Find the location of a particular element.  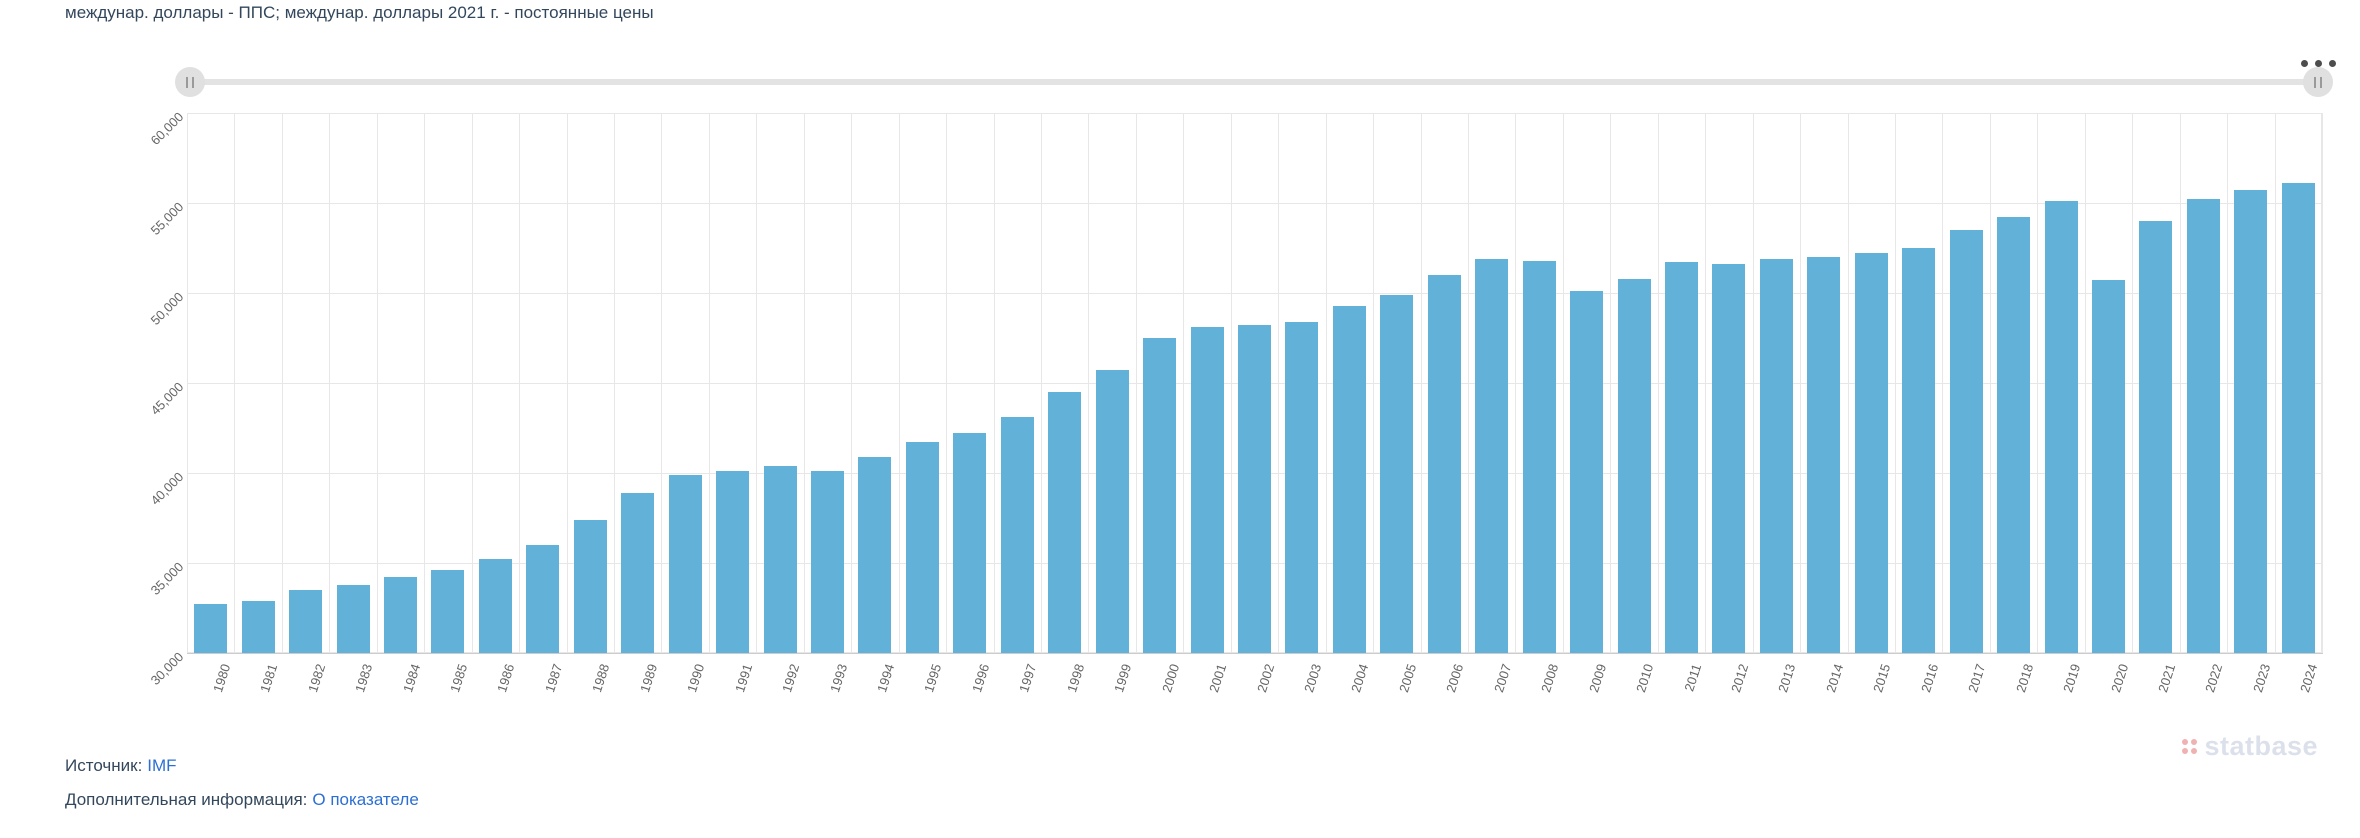

bar-2014 is located at coordinates (1824, 455).